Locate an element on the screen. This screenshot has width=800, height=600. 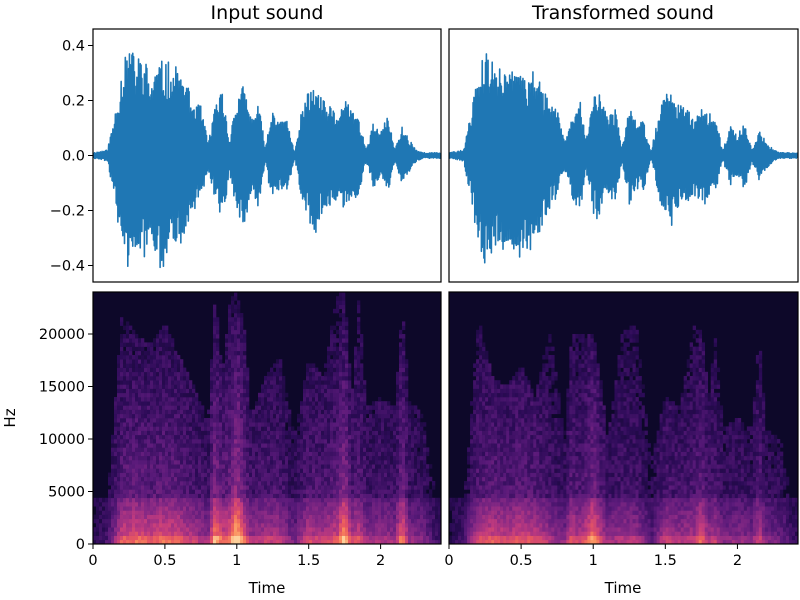
input-sound-title: Input sound is located at coordinates (267, 13).